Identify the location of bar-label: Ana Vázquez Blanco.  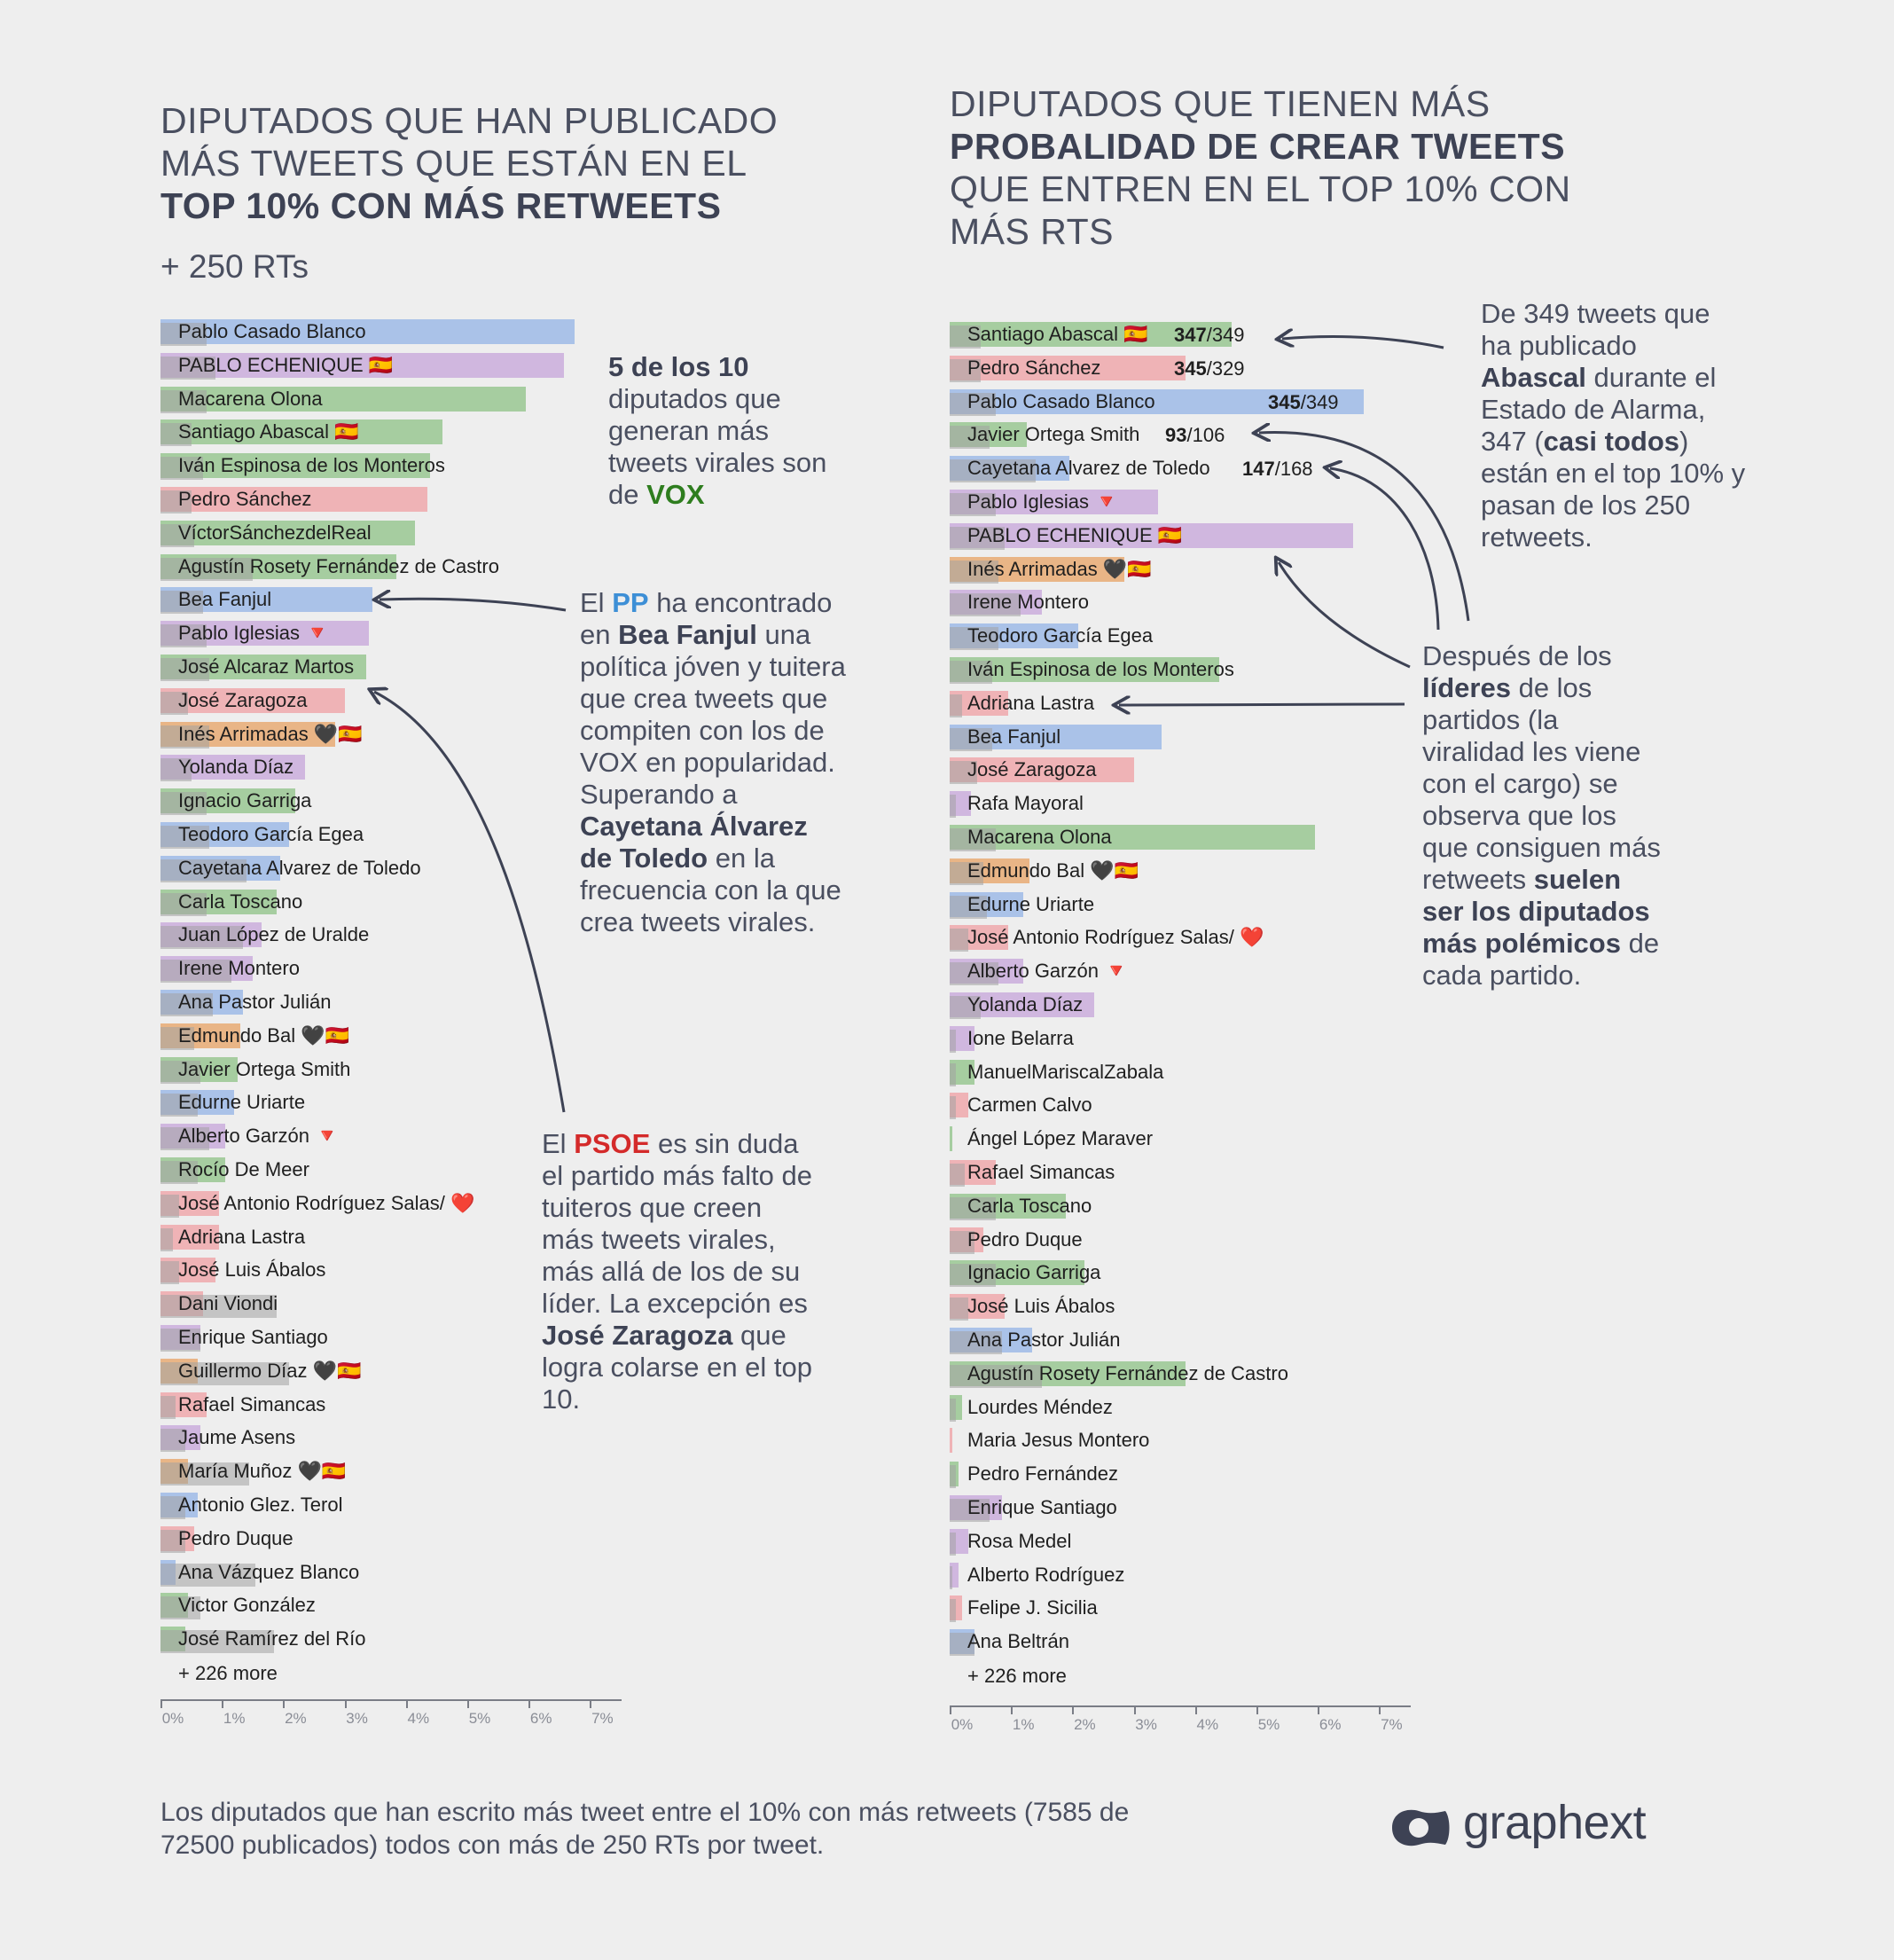
(269, 1571).